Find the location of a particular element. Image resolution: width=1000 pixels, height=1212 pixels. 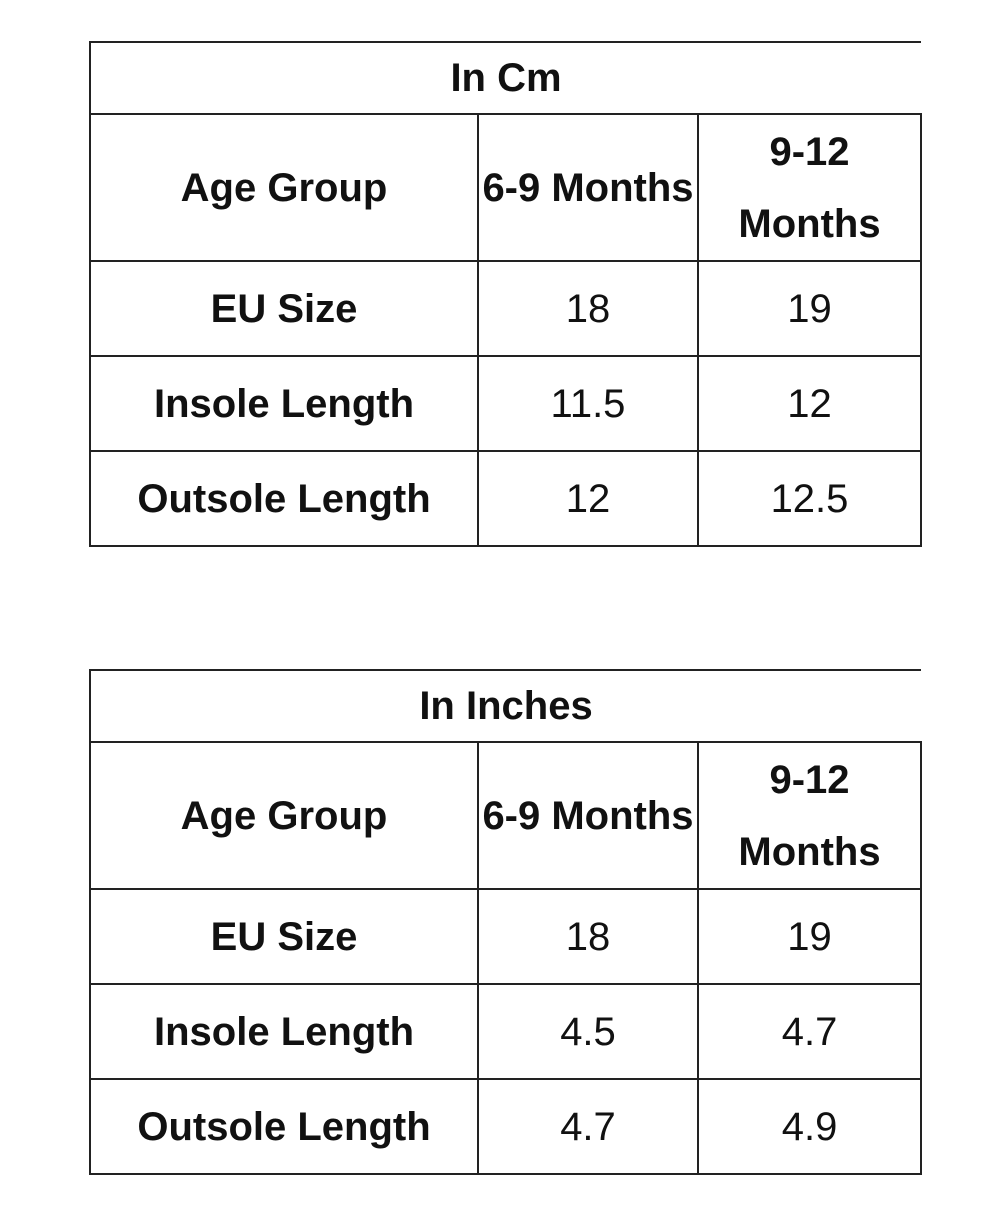

data-row: Outsole Length 12 12.5 is located at coordinates (505, 498).